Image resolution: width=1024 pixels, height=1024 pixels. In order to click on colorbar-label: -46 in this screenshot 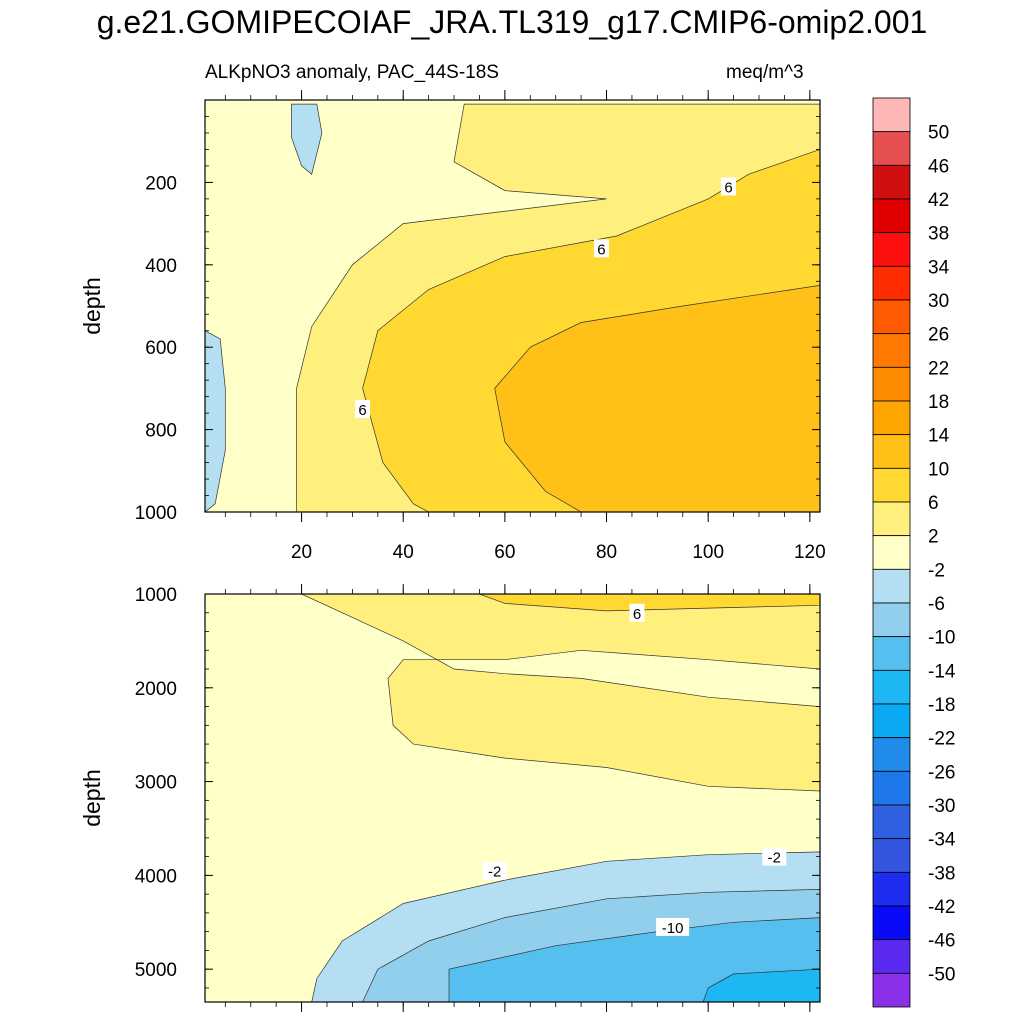, I will do `click(941, 941)`.